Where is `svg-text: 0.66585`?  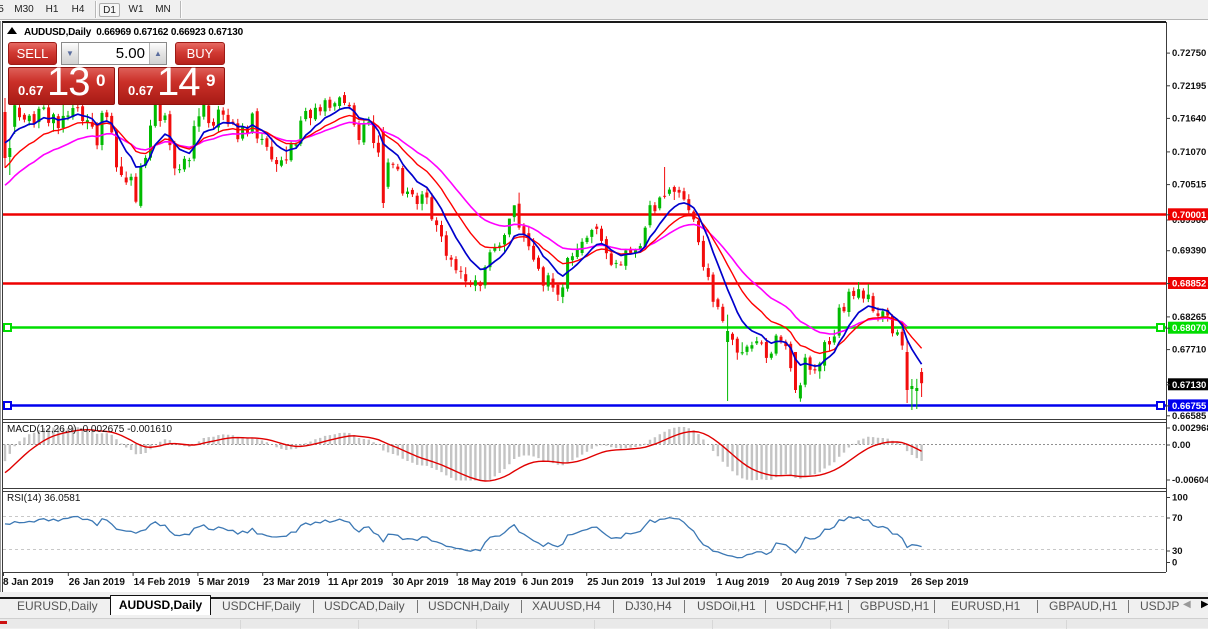 svg-text: 0.66585 is located at coordinates (1189, 416).